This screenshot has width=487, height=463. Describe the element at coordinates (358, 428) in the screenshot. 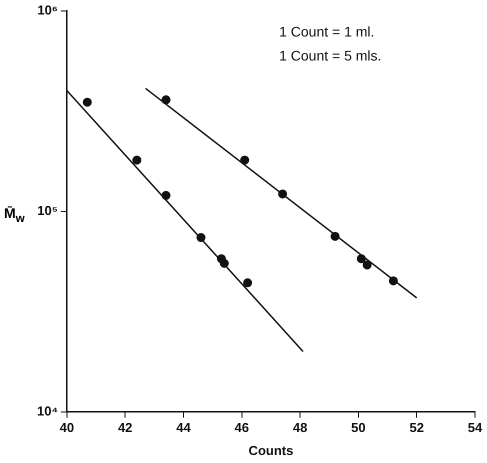

I see `x-tick-label: 50` at that location.